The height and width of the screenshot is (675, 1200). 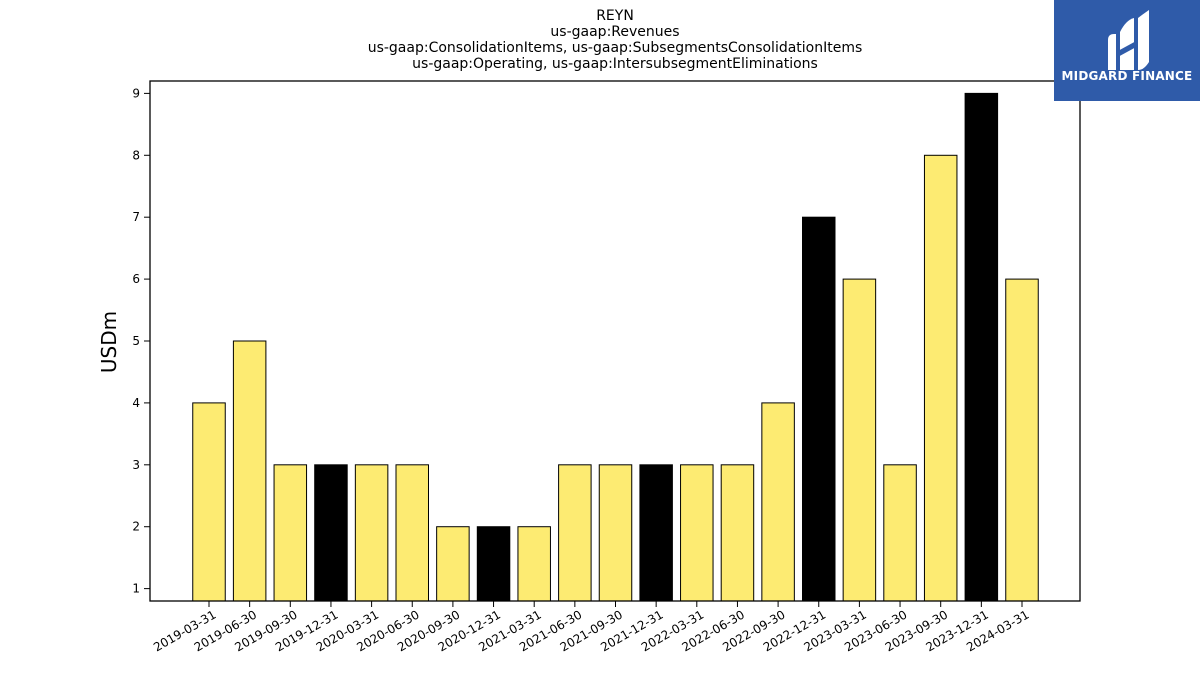 I want to click on y-tick-label: 1, so click(x=136, y=589).